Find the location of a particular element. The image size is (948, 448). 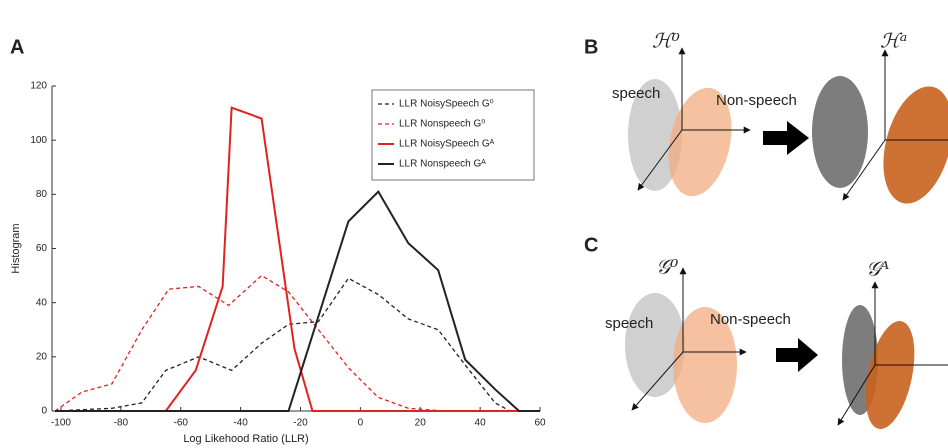

diagram-b: B ℋ⁰ speech Non-speech ℋᵃ is located at coordinates (766, 116).